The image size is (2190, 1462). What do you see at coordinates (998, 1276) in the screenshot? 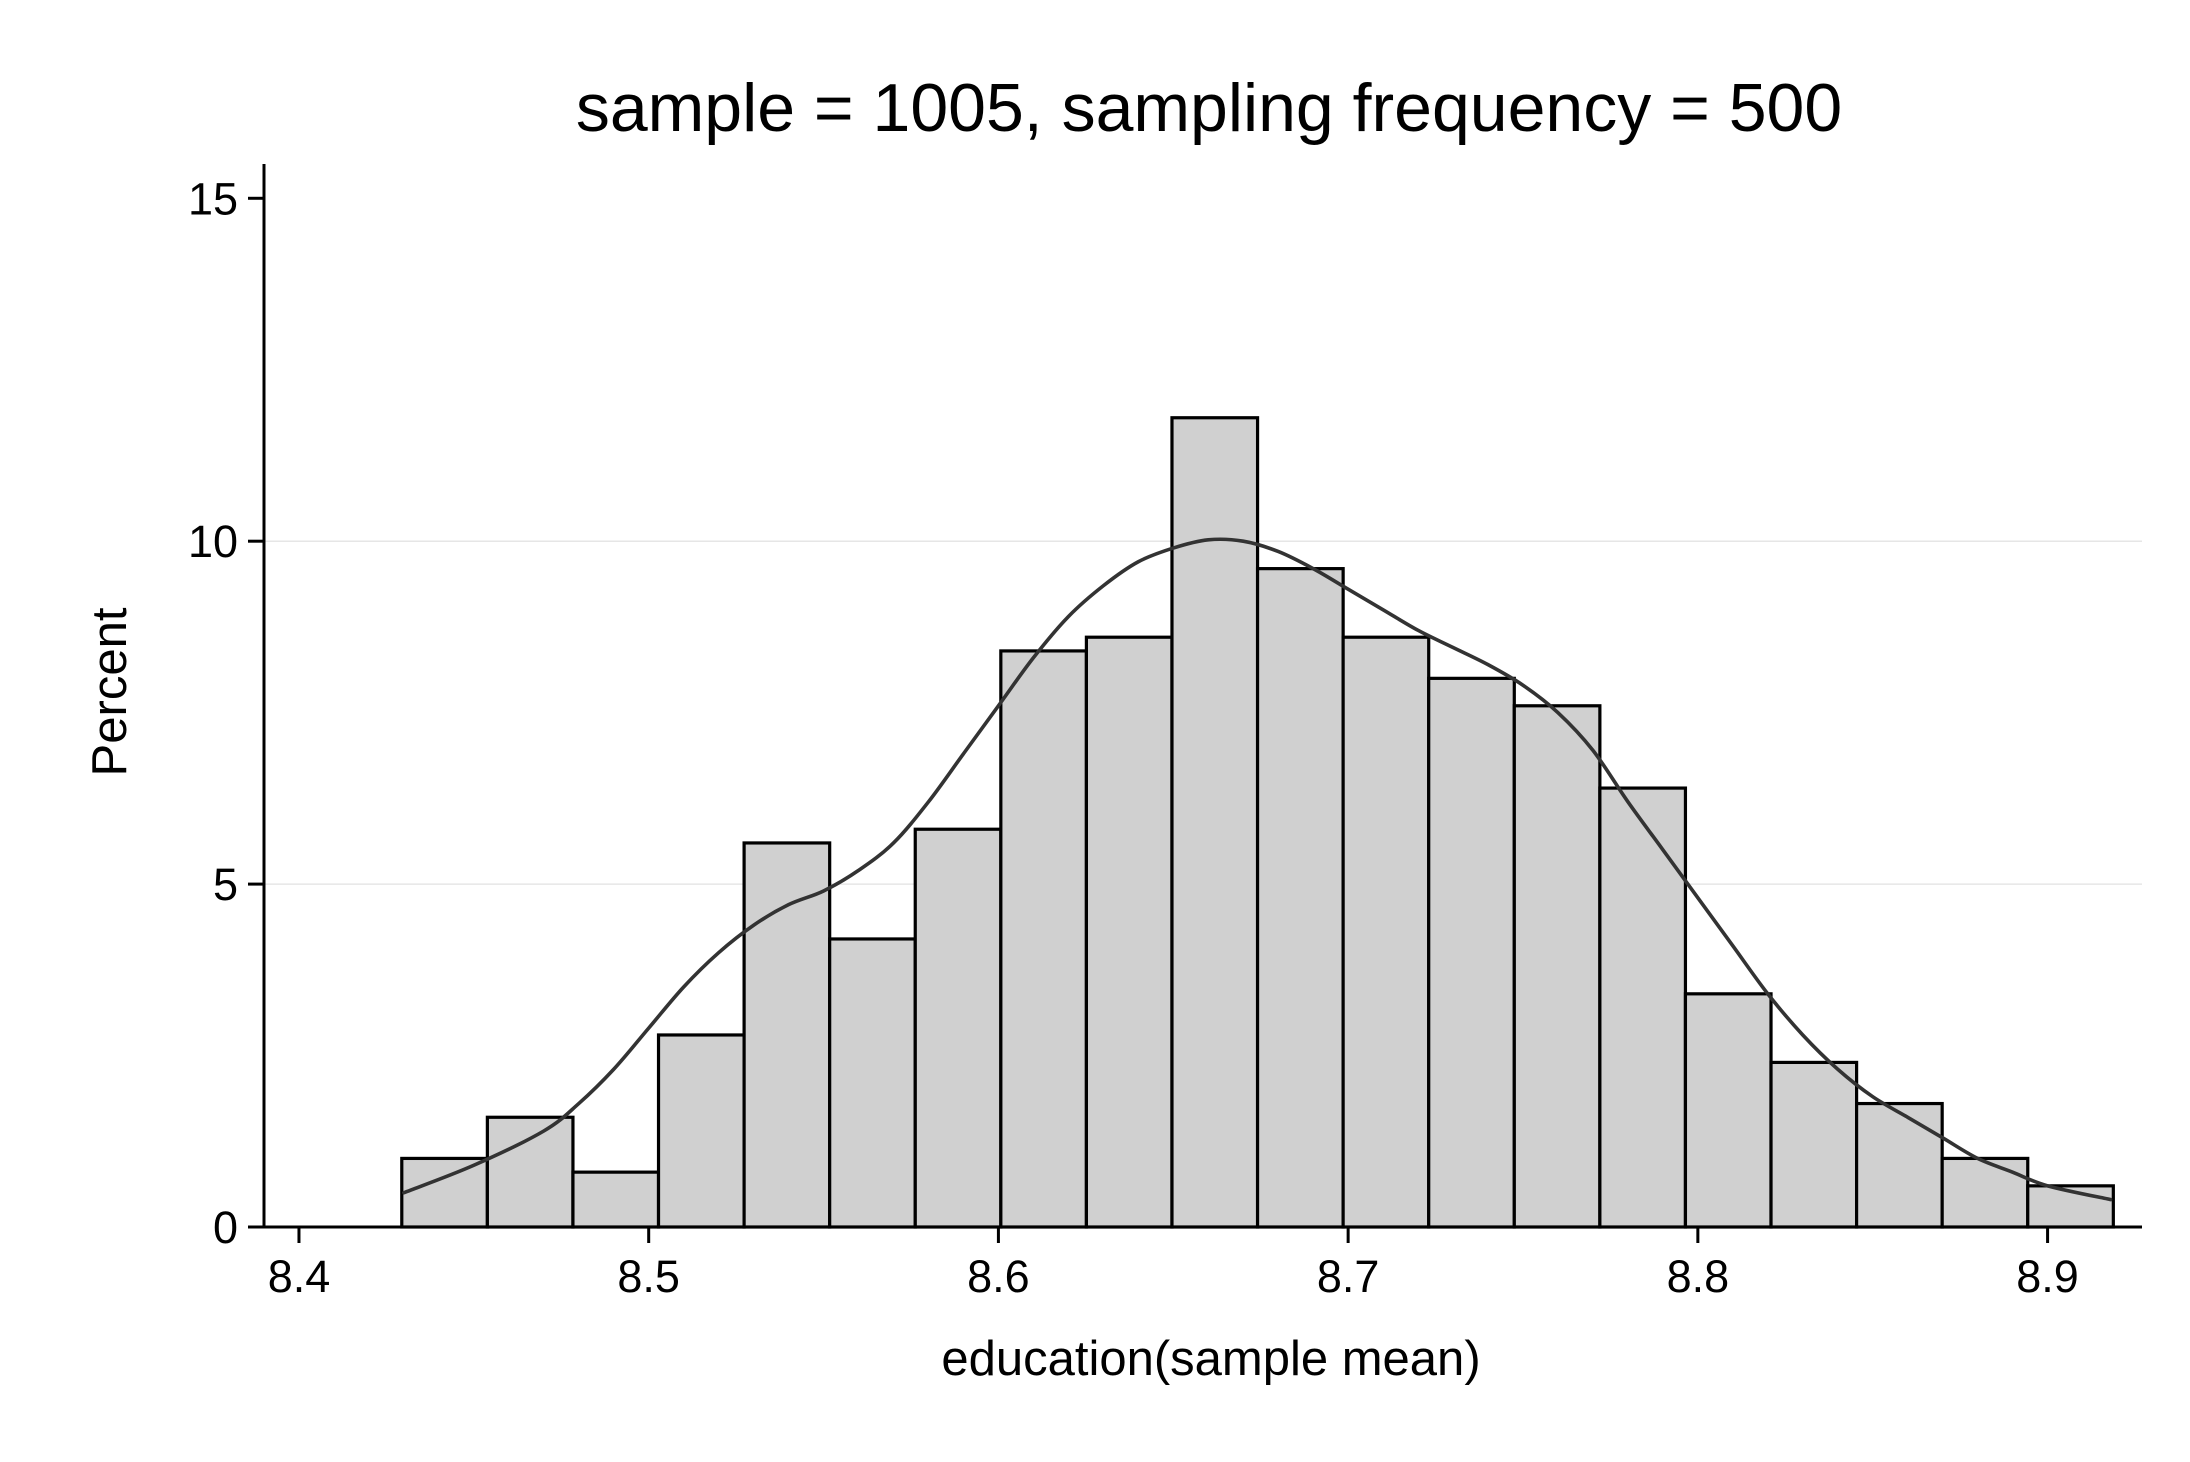
I see `x-tick-label: 8.6` at bounding box center [998, 1276].